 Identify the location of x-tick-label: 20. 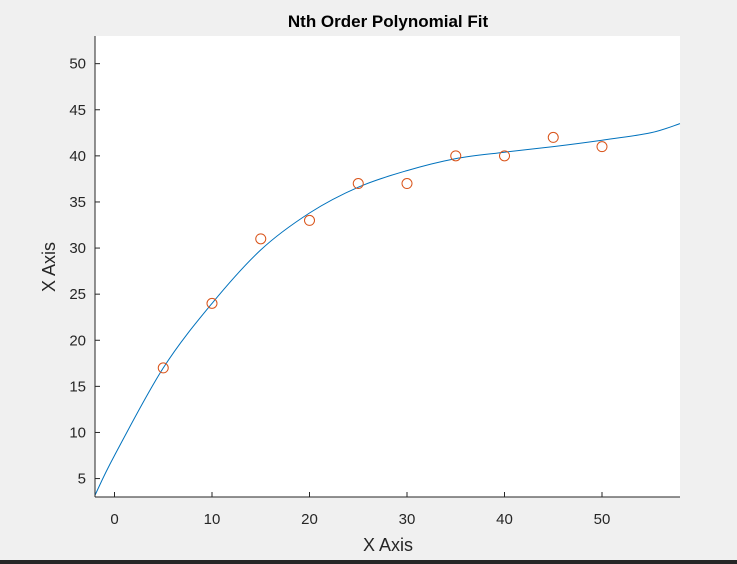
(309, 519).